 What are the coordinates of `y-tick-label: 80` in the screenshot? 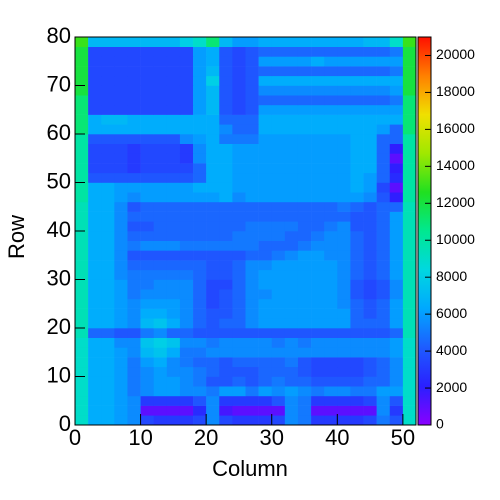 It's located at (59, 35).